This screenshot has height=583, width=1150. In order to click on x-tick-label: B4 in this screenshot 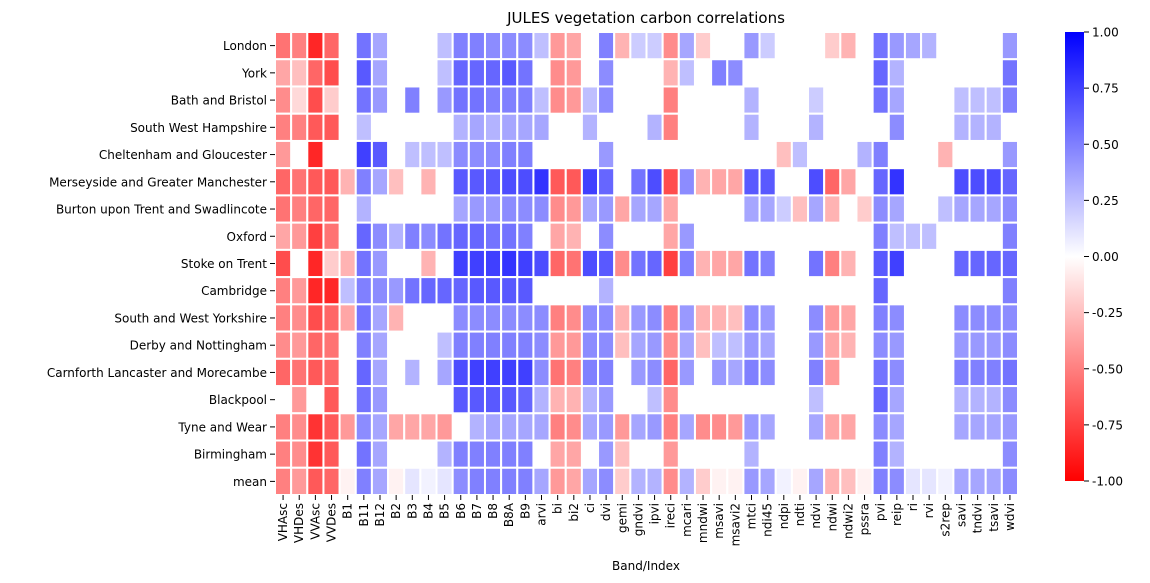, I will do `click(428, 511)`.